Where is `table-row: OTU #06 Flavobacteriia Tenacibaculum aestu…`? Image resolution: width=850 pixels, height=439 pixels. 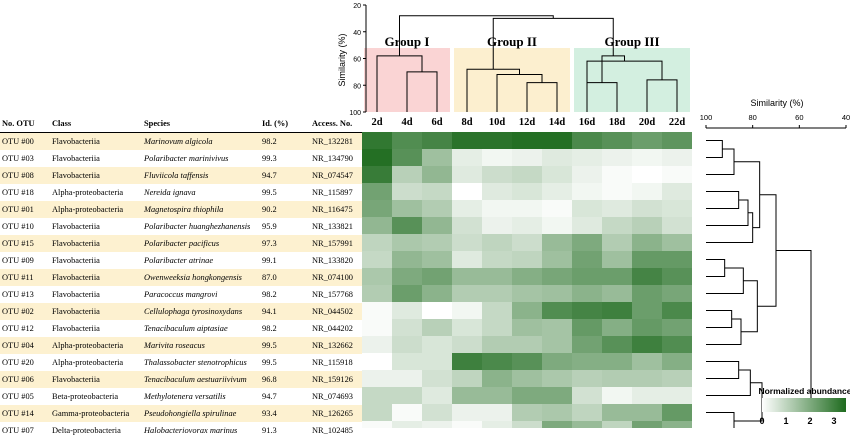
table-row: OTU #06 Flavobacteriia Tenacibaculum aestu… is located at coordinates (181, 379).